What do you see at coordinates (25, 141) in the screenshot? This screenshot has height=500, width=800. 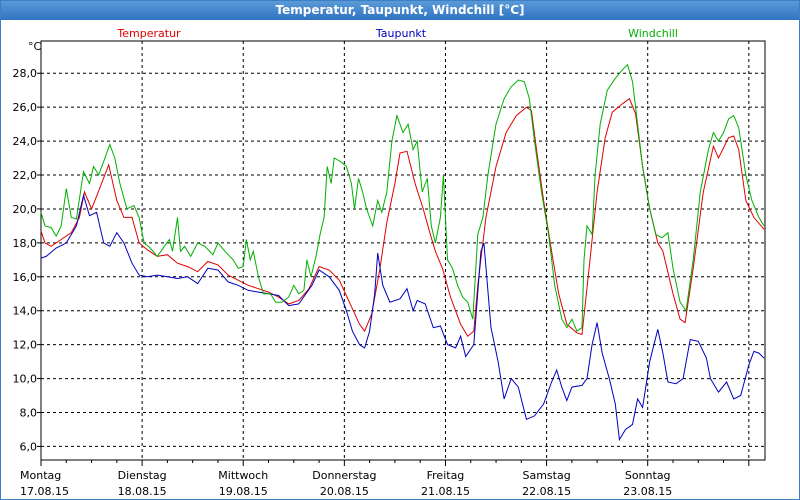 I see `y-tick-label: 24,0` at bounding box center [25, 141].